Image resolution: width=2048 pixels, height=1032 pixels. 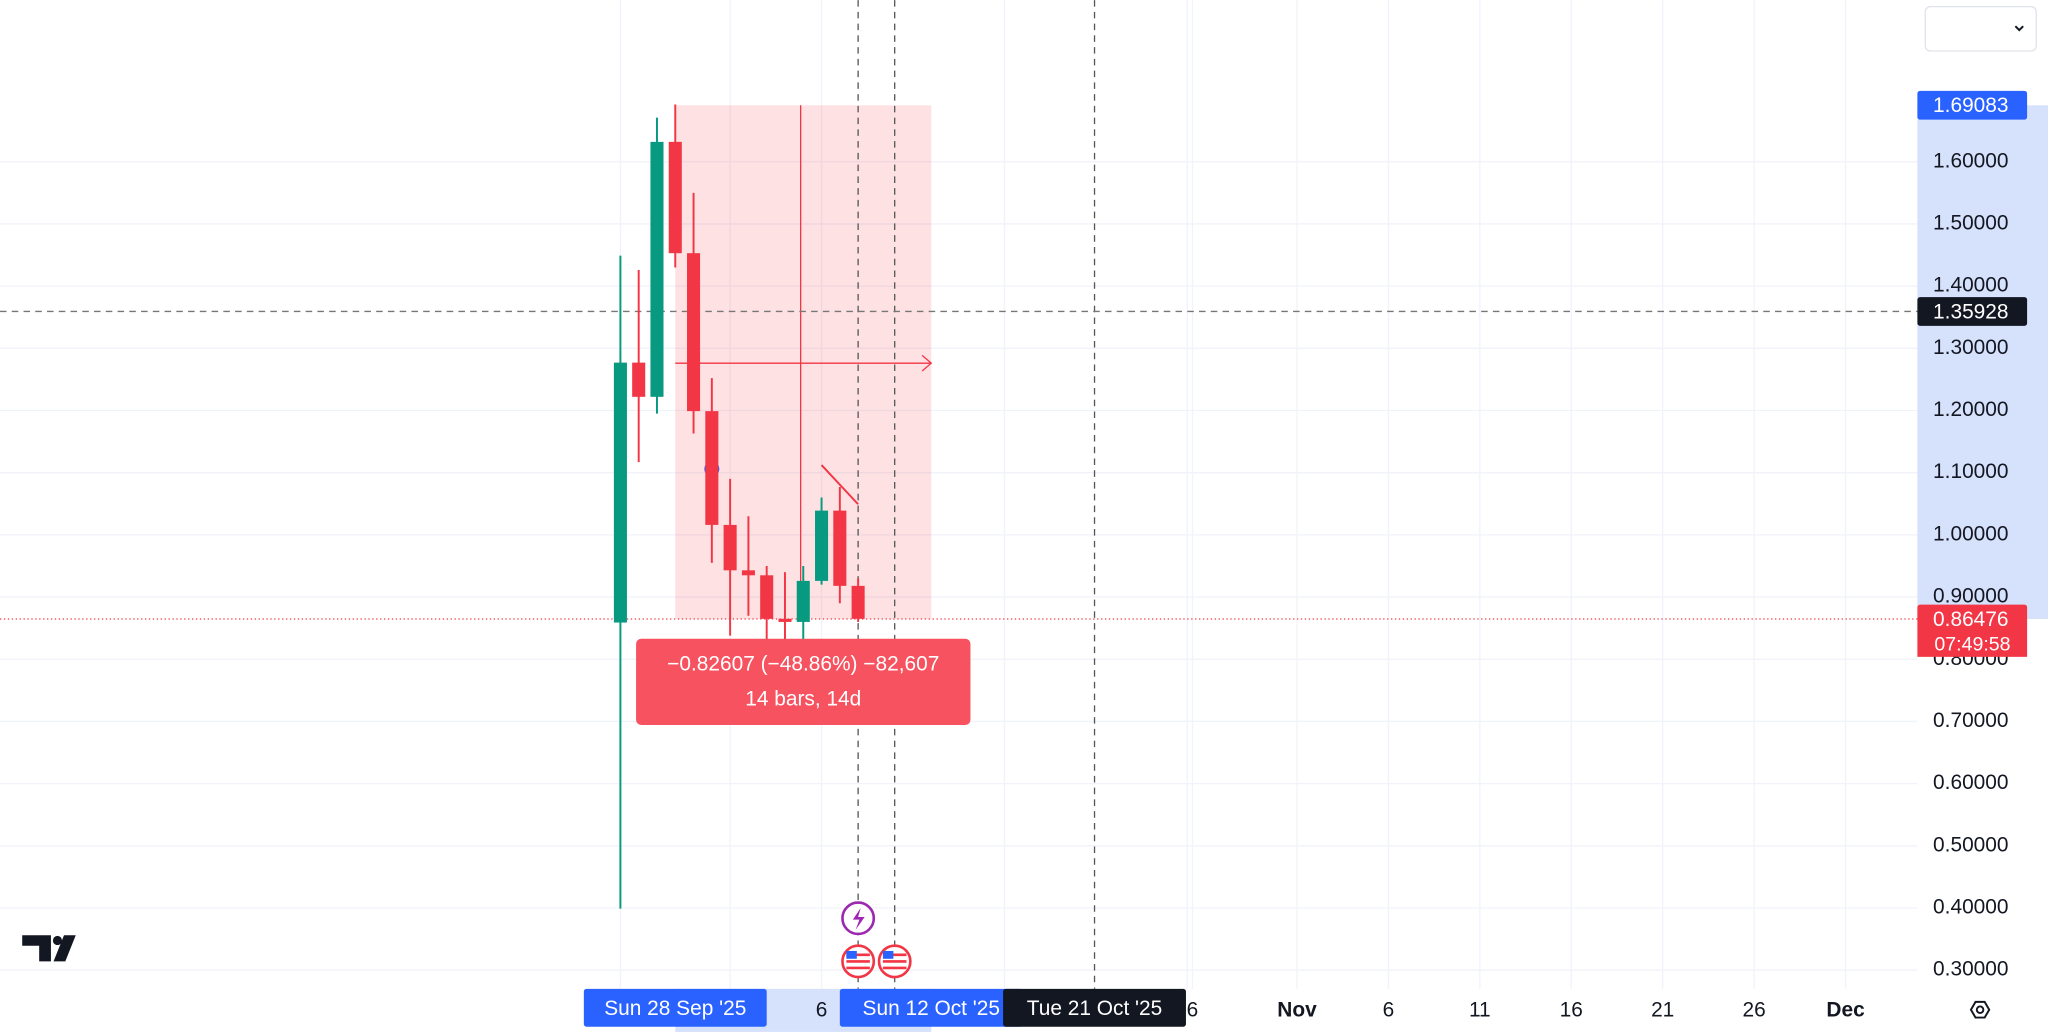 I want to click on x-tick-label: 21, so click(x=1662, y=1010).